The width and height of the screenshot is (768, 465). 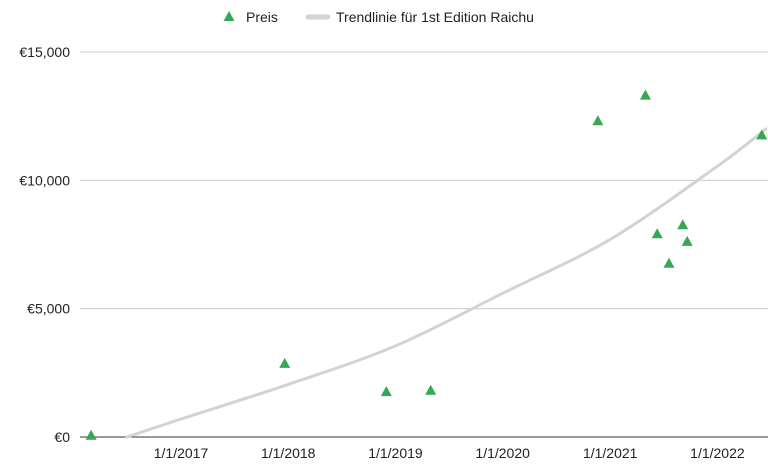 What do you see at coordinates (435, 17) in the screenshot?
I see `legend-trendline-label: Trendlinie für 1st Edition Raichu` at bounding box center [435, 17].